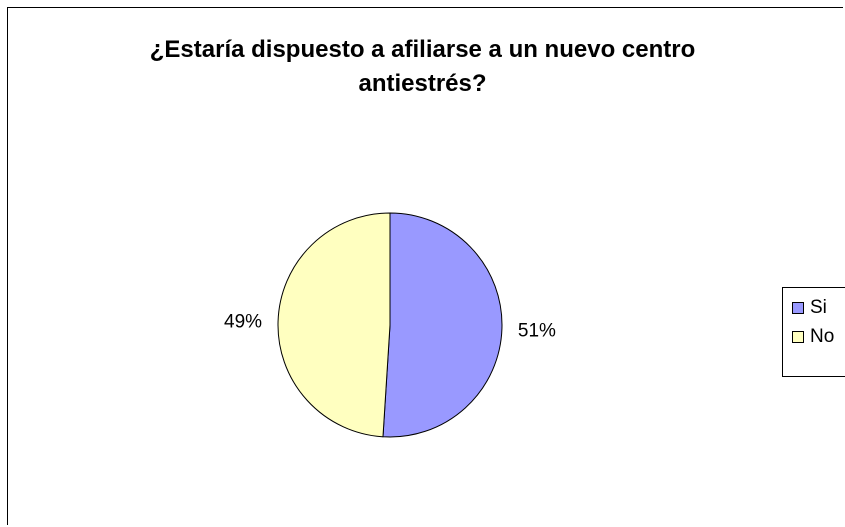  I want to click on legend: Si No, so click(813, 332).